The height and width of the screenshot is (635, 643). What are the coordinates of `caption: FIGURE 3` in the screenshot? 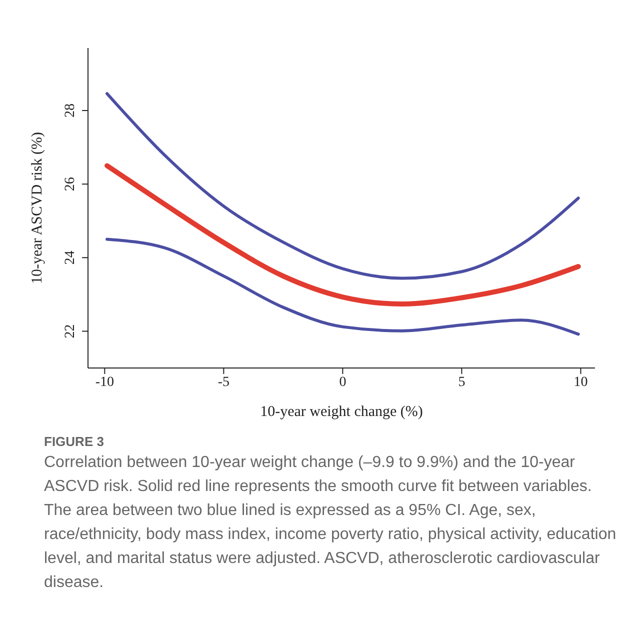 It's located at (74, 441).